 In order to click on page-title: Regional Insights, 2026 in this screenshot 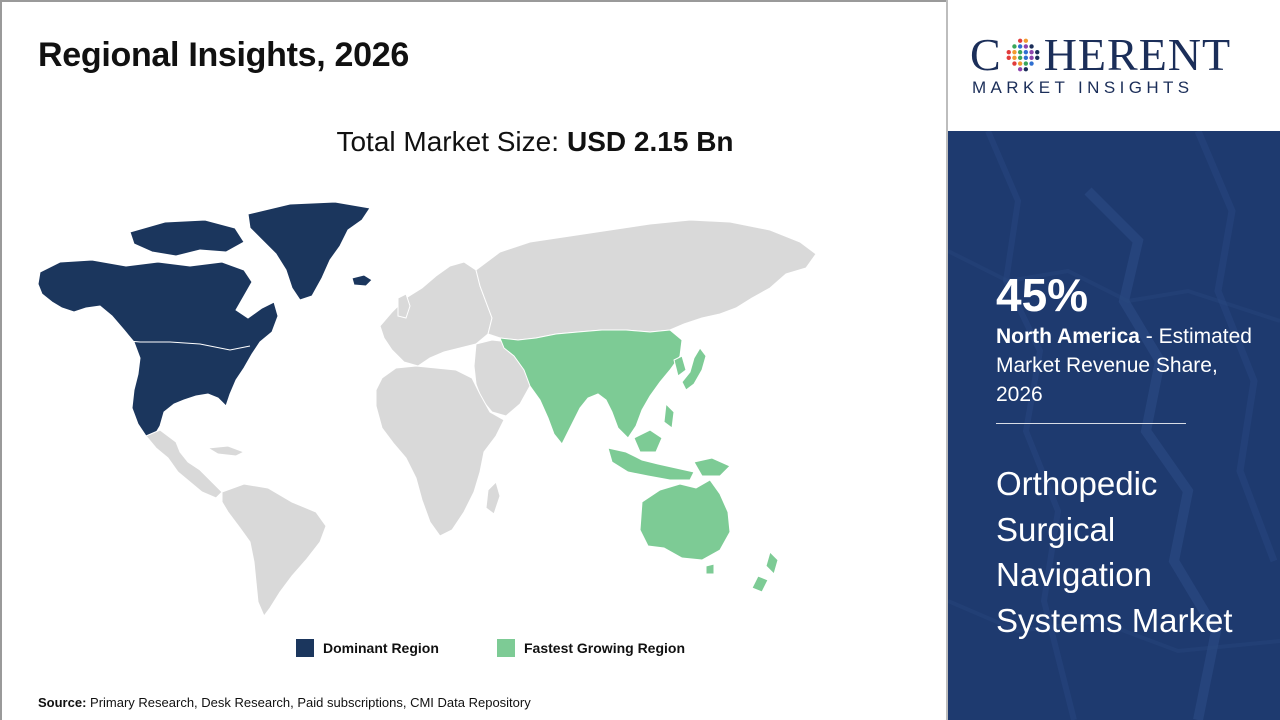, I will do `click(223, 55)`.